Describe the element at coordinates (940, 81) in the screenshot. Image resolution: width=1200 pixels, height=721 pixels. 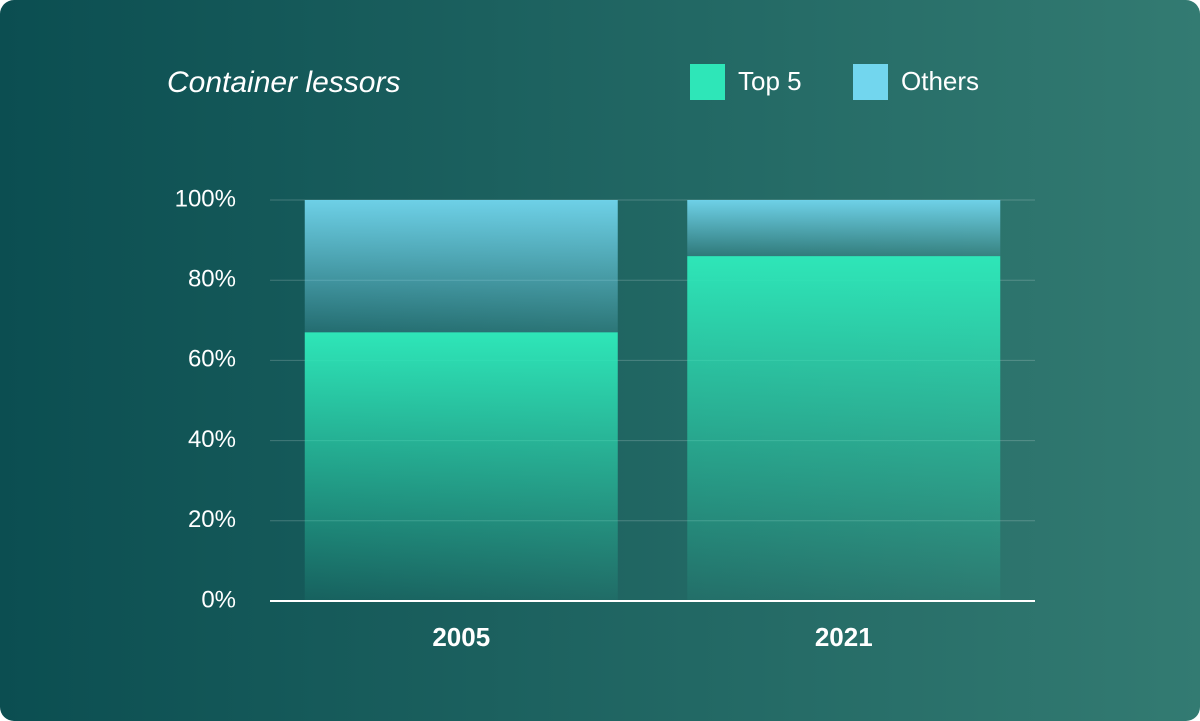
I see `legend-label: Others` at that location.